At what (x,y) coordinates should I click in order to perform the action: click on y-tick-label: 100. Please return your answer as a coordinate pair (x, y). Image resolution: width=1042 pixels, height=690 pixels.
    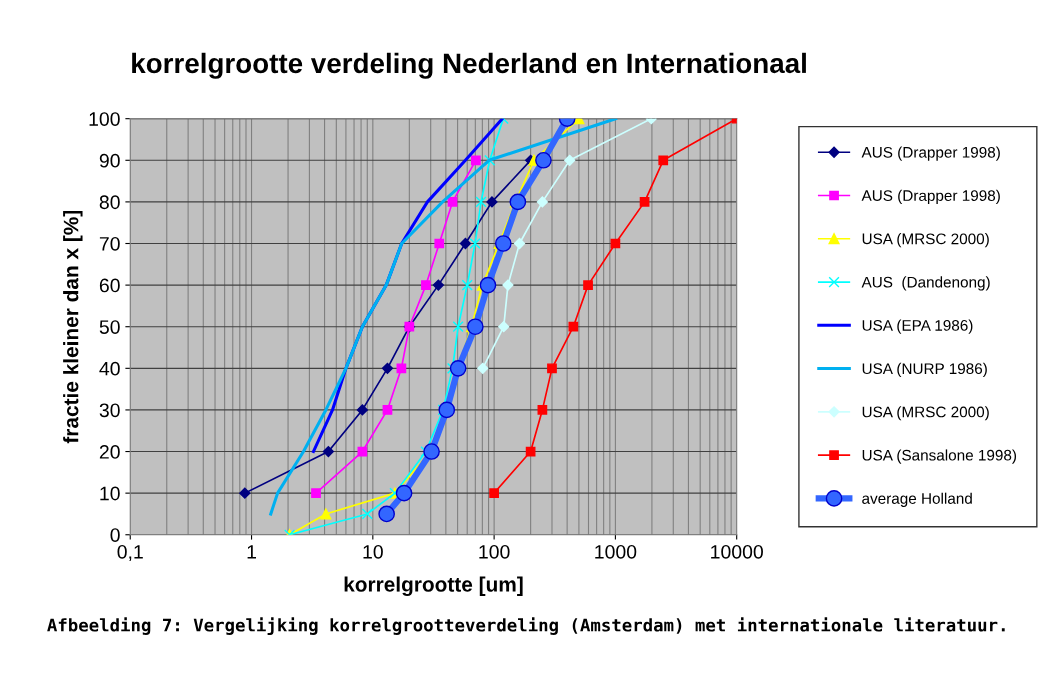
    Looking at the image, I should click on (104, 119).